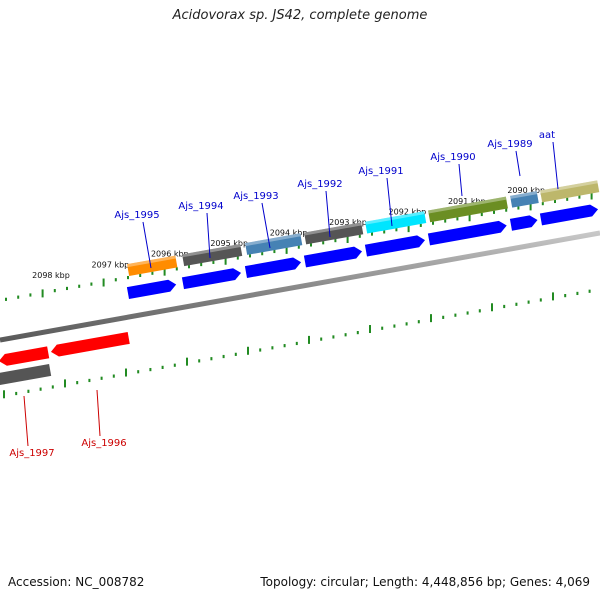 This screenshot has height=600, width=600. What do you see at coordinates (300, 15) in the screenshot?
I see `map-title: Acidovorax sp. JS42, complete genome` at bounding box center [300, 15].